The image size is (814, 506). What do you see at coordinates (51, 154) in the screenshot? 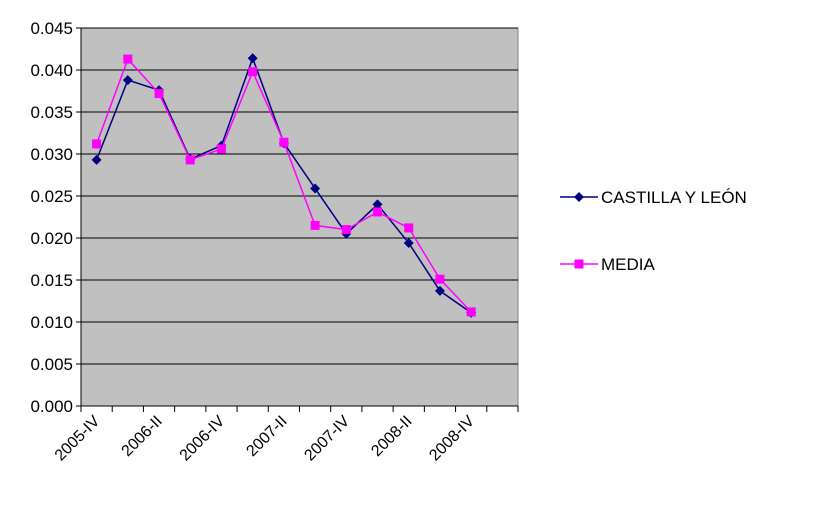
I see `y-tick-label: 0.030` at bounding box center [51, 154].